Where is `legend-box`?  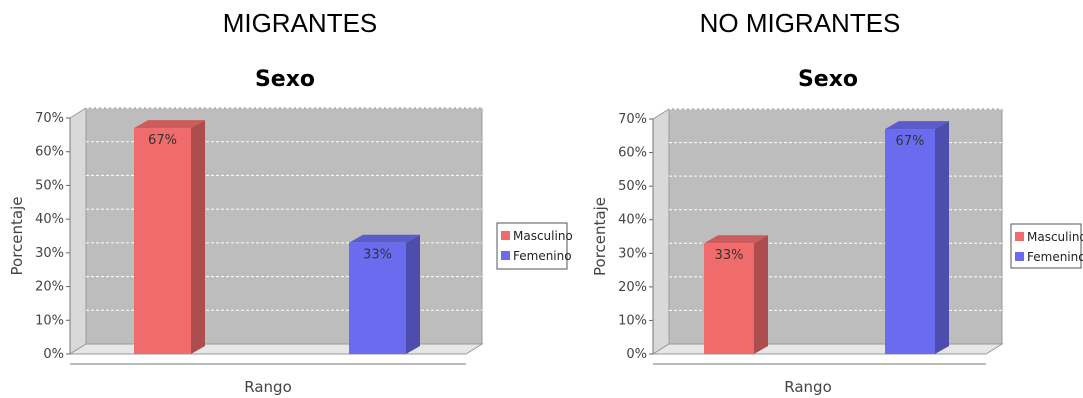 legend-box is located at coordinates (532, 246).